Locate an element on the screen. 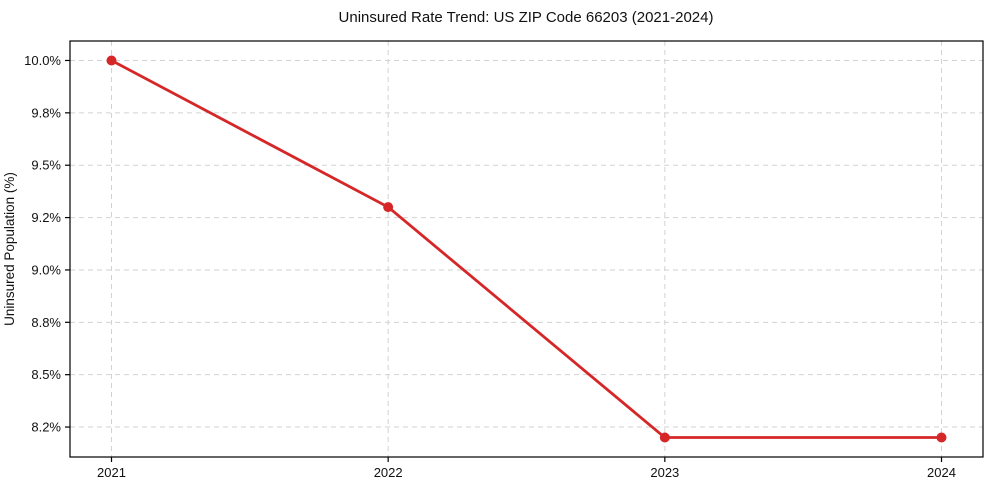 The image size is (989, 490). y-tick-label: 9.8% is located at coordinates (46, 112).